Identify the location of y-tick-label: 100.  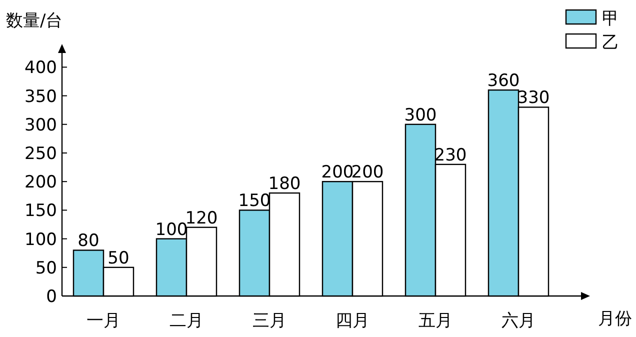
(40, 240).